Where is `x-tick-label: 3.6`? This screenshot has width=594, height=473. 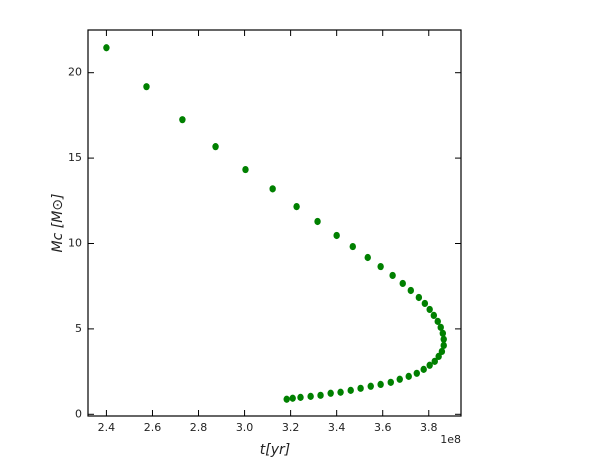 x-tick-label: 3.6 is located at coordinates (383, 427).